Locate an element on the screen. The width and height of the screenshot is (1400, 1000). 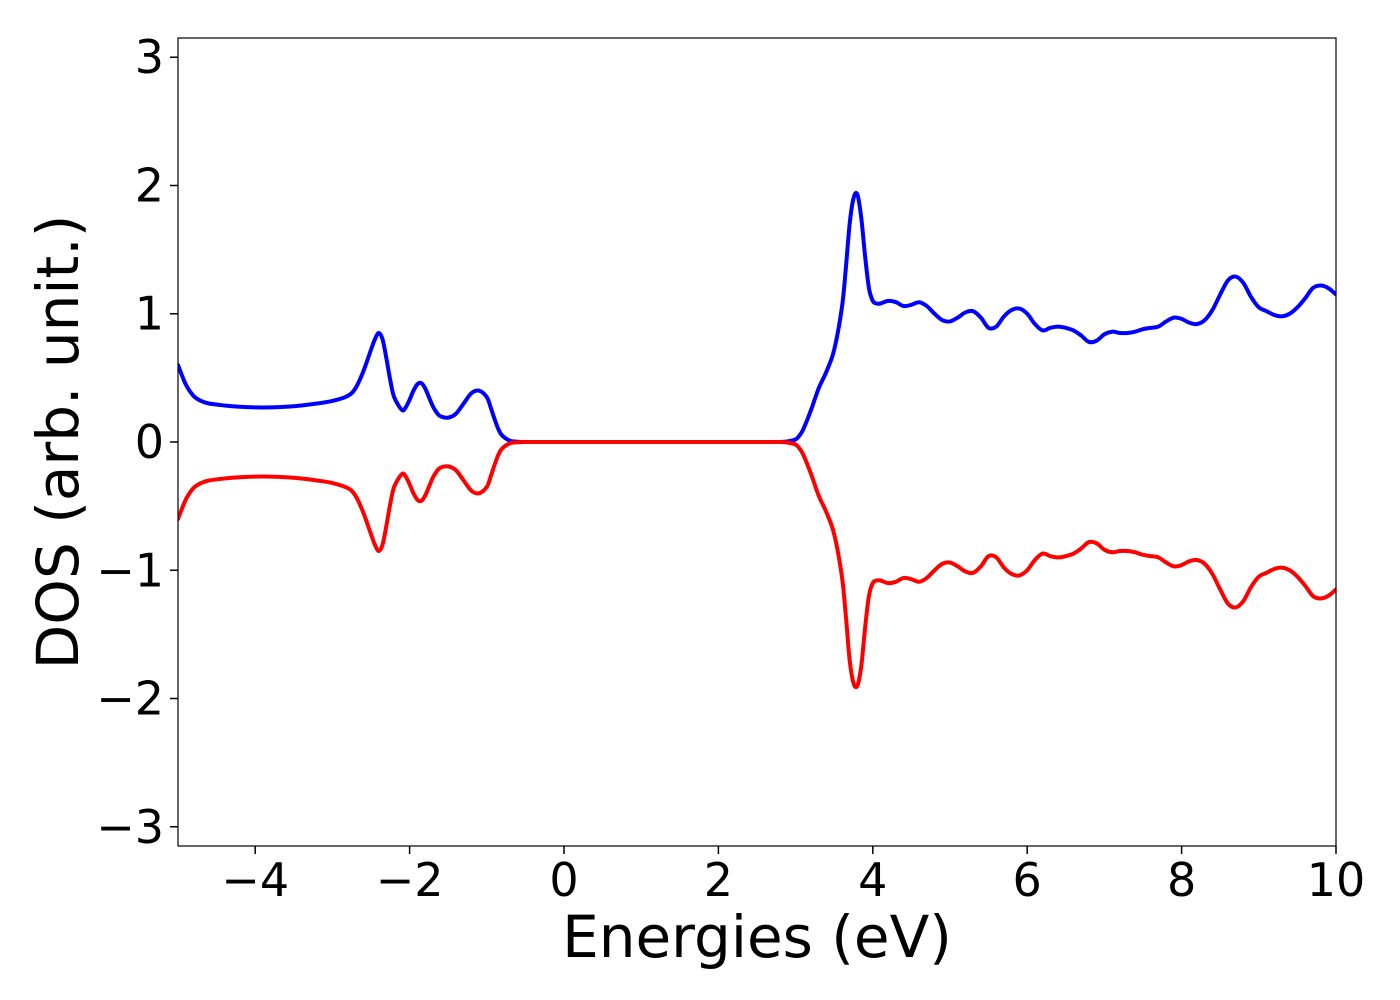
y-axis: −3 −2 −1 0 1 2 3 is located at coordinates (137, 442).